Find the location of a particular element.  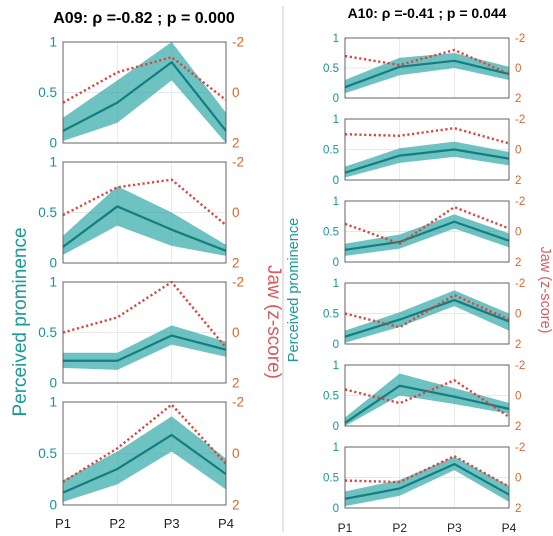

chart-title: A10: ρ =-0.41 ; p = 0.044 is located at coordinates (427, 13).